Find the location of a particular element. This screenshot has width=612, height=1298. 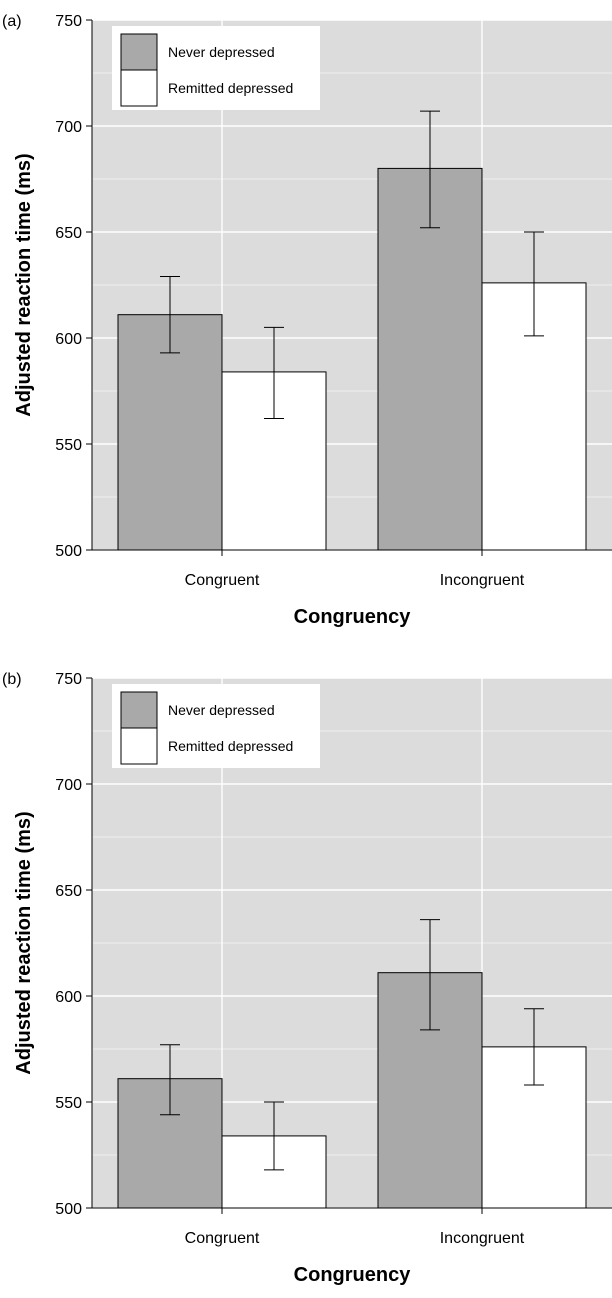

bar-incongruent-never-depressed is located at coordinates (430, 359).